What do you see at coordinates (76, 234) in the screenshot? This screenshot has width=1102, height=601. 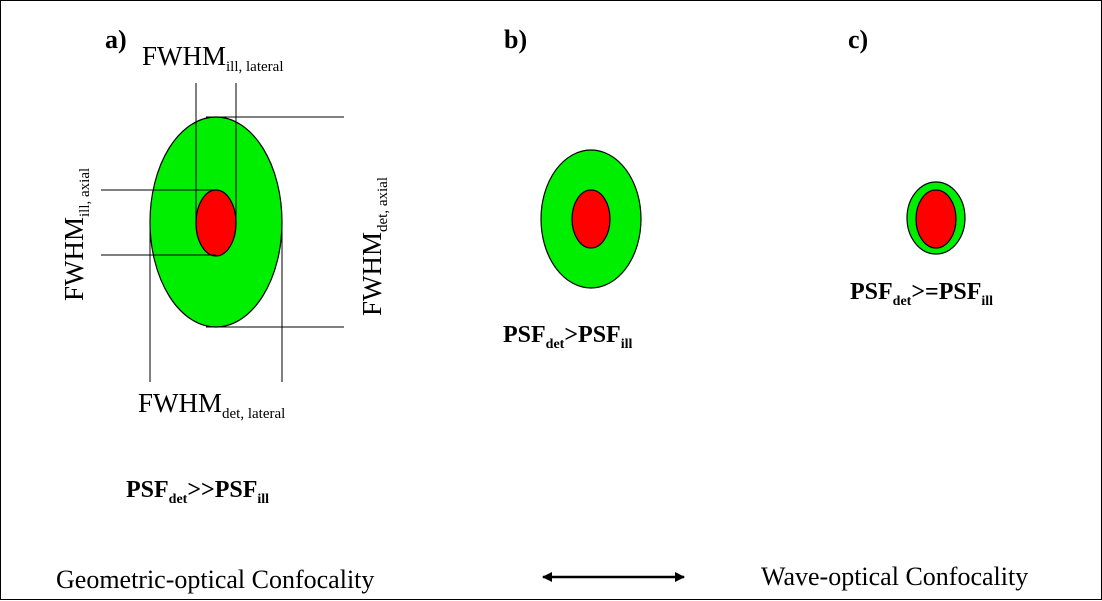 I see `fwhm-ill-axial-label: FWHMill, axial` at bounding box center [76, 234].